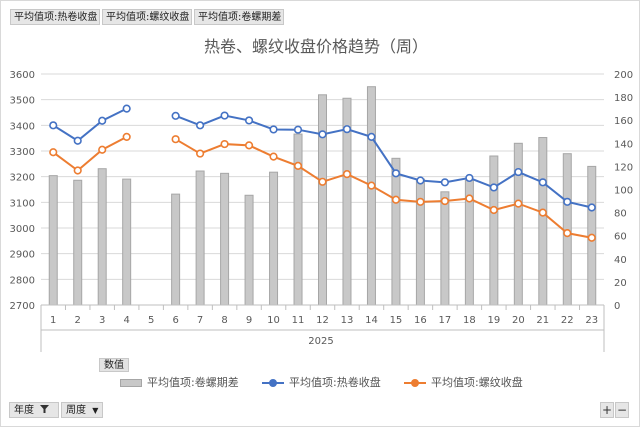 The image size is (640, 427). Describe the element at coordinates (420, 320) in the screenshot. I see `x-tick-label: 16` at that location.